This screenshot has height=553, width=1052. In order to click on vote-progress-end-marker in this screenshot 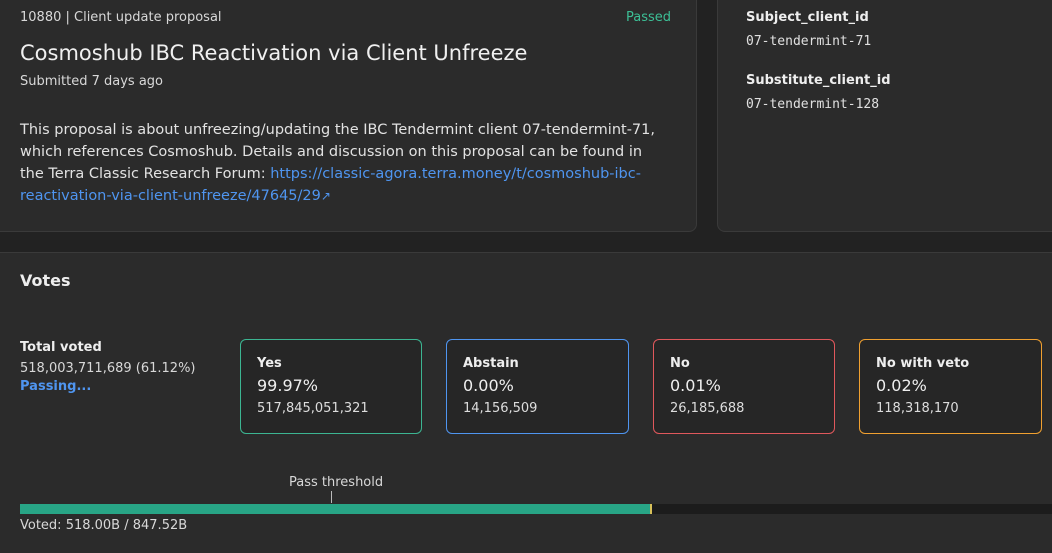, I will do `click(651, 509)`.